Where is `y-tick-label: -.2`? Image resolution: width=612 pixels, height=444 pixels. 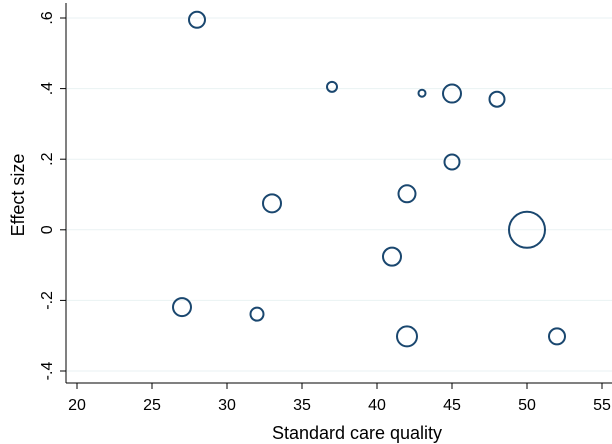
y-tick-label: -.2 is located at coordinates (47, 300).